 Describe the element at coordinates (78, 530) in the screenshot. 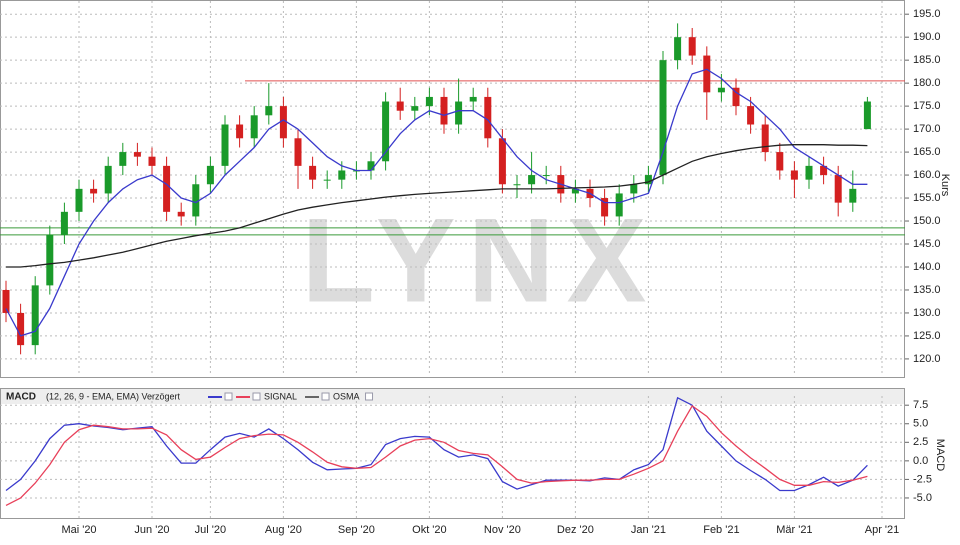

I see `x-tick-label: Mai '20` at that location.